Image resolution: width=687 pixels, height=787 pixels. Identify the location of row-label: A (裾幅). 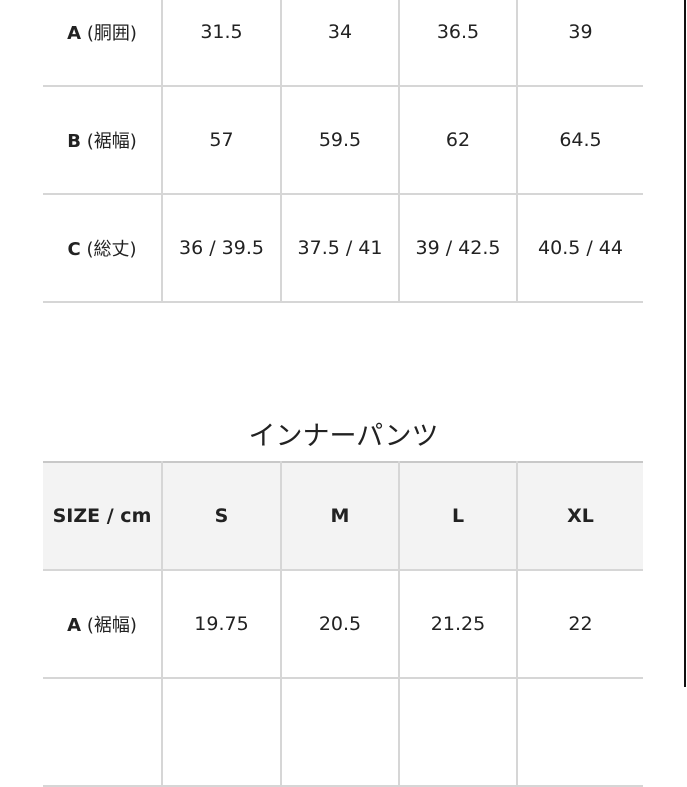
(103, 624).